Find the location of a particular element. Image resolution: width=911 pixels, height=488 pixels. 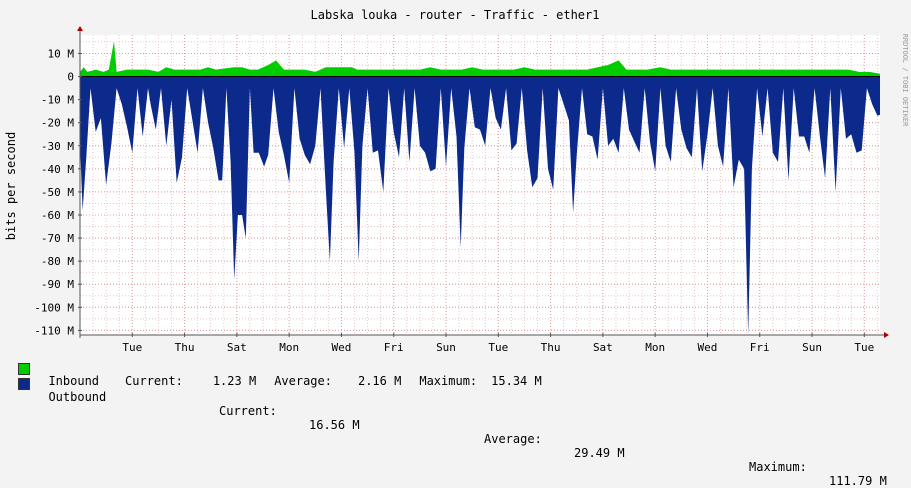

legend-outbound-current: 16.56 M is located at coordinates (334, 425).